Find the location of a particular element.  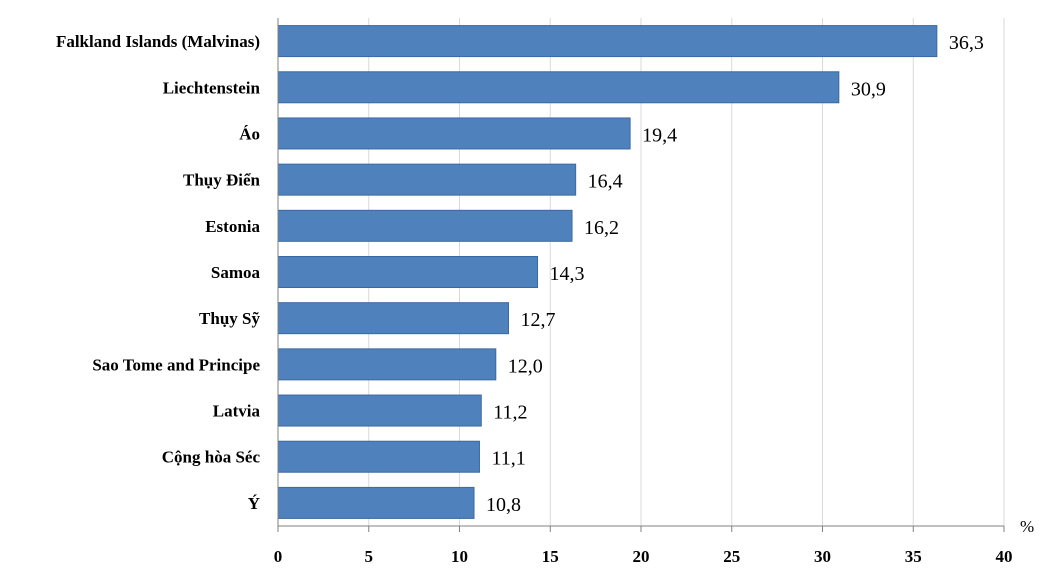

x-tick-label: 15 is located at coordinates (550, 556).